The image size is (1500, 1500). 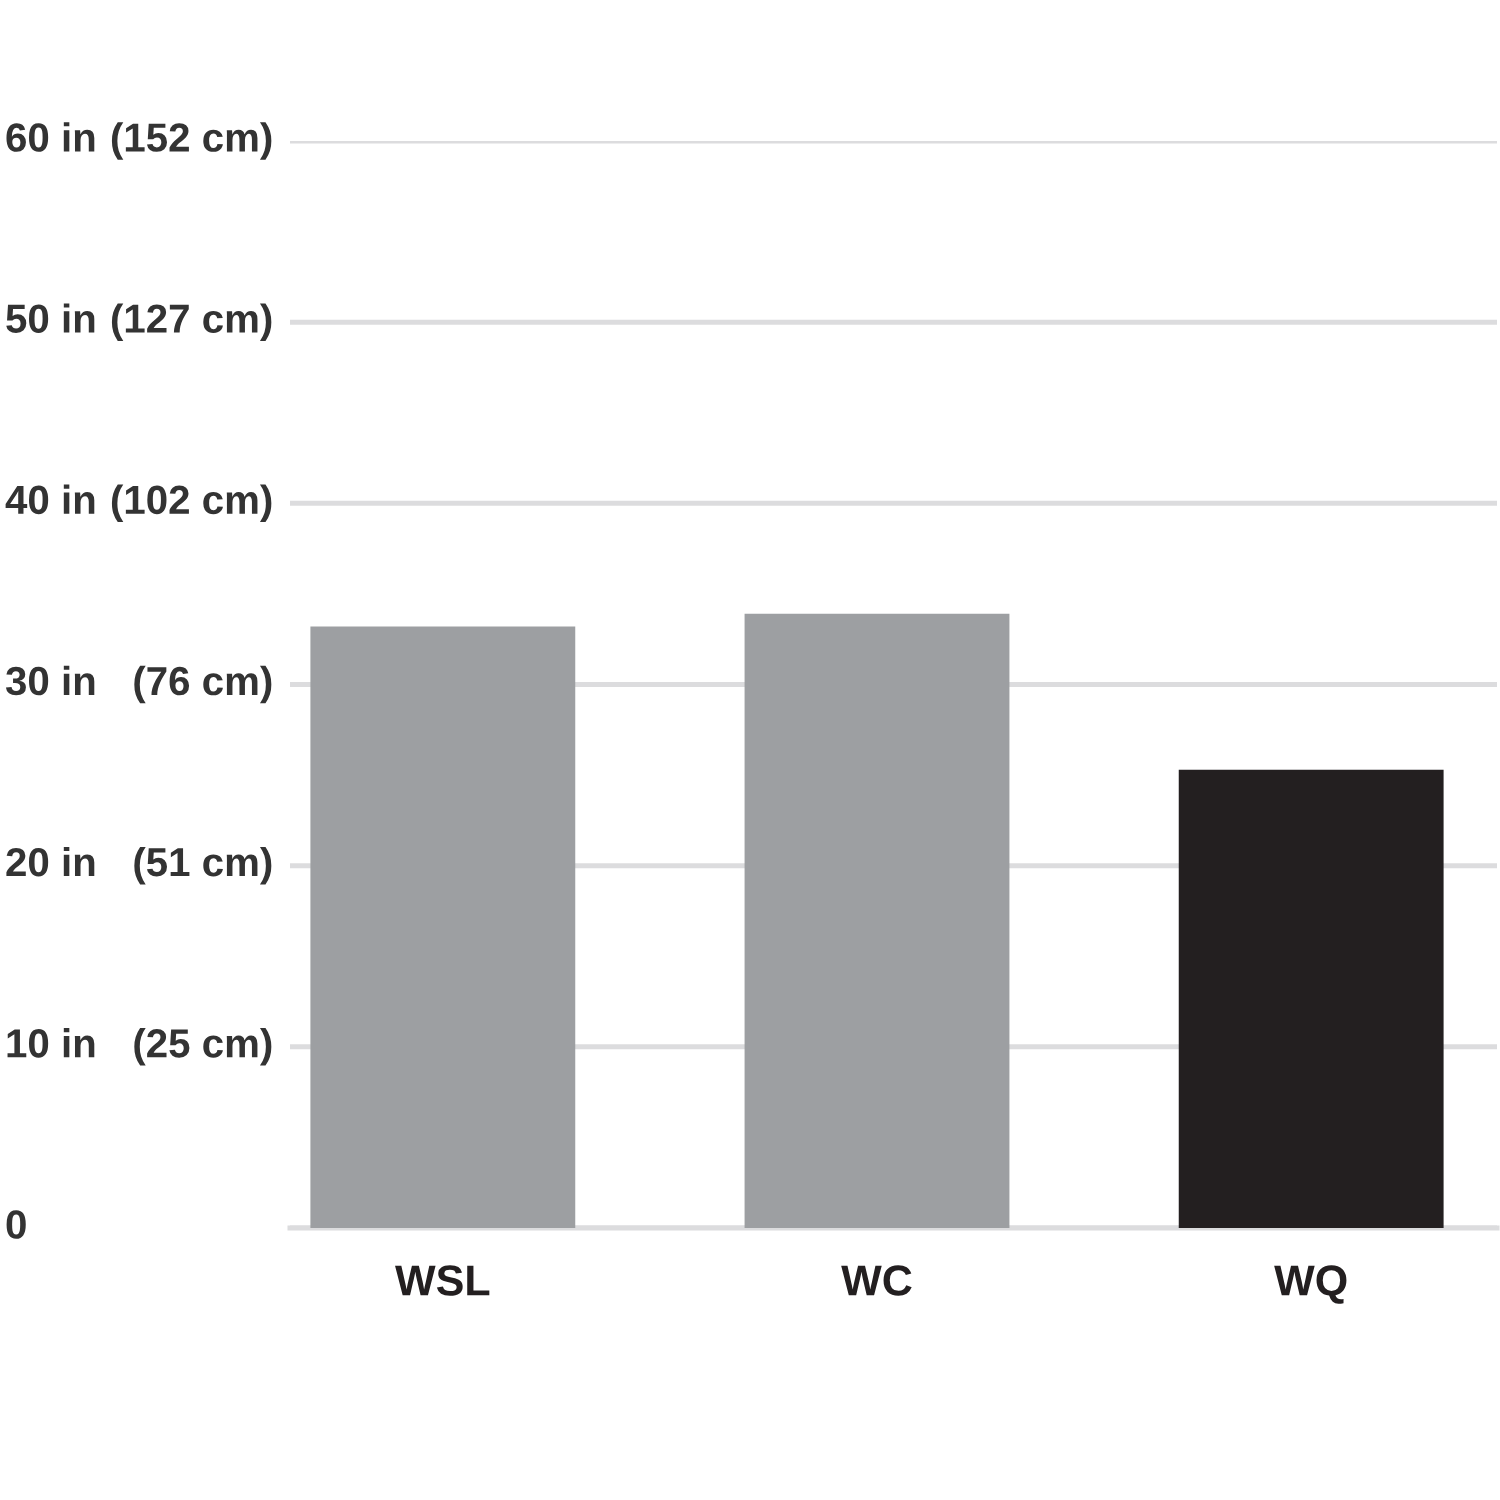 What do you see at coordinates (50, 499) in the screenshot?
I see `y-tick-label: 40 in` at bounding box center [50, 499].